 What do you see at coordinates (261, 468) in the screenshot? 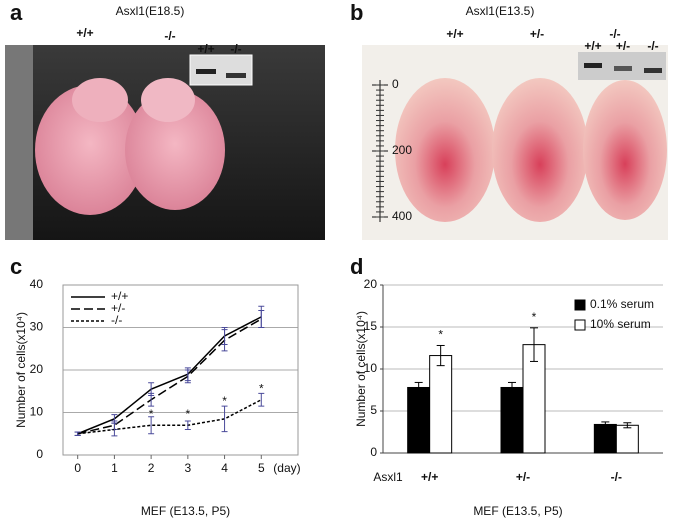
I see `x-tick-label: 5` at bounding box center [261, 468].